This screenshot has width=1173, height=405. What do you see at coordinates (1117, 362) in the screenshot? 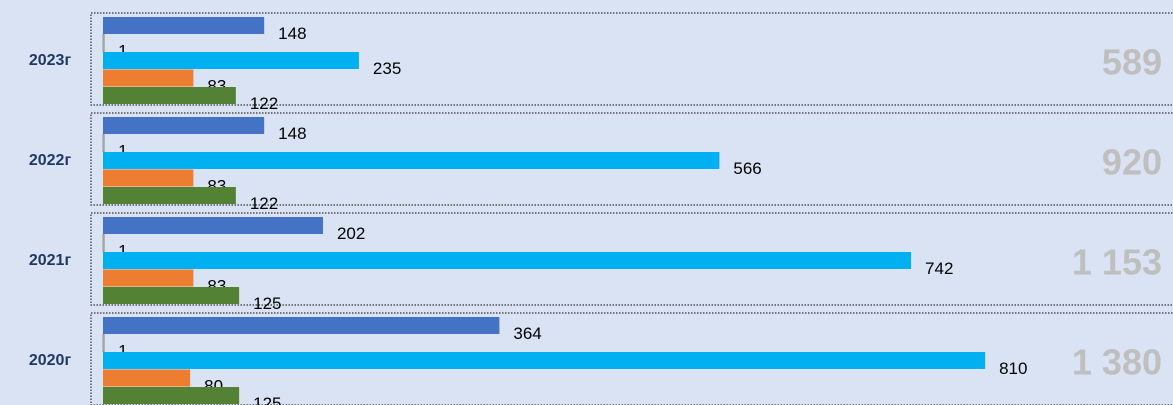
I see `total-label: 1 380` at bounding box center [1117, 362].